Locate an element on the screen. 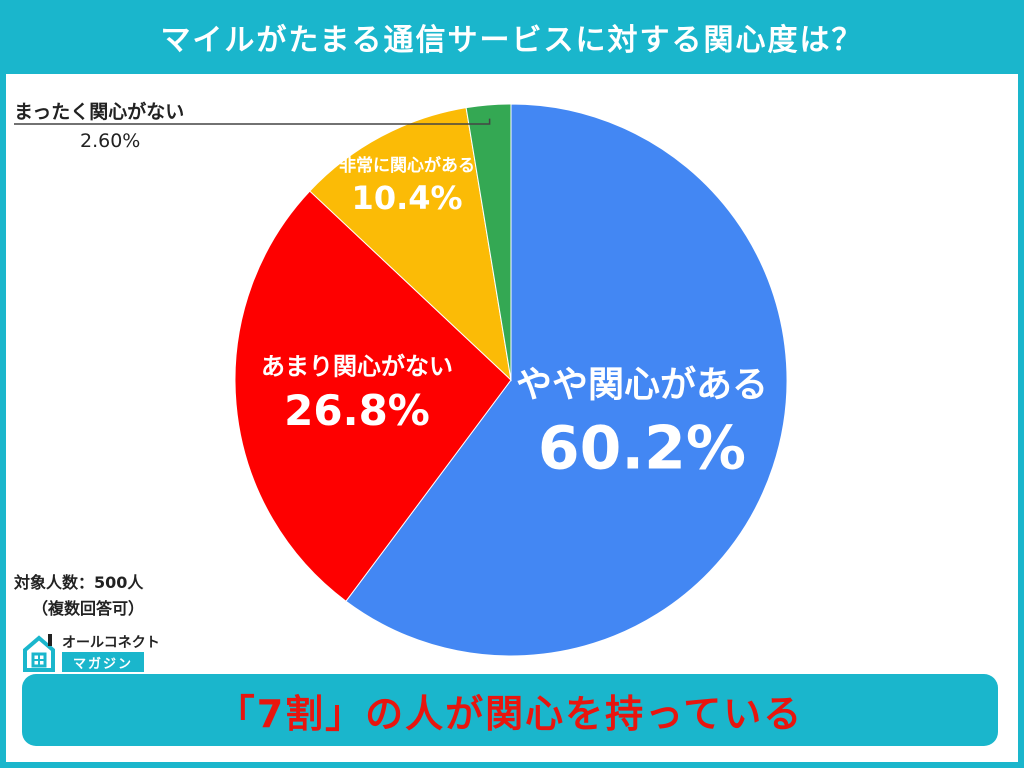 This screenshot has height=768, width=1024. logo: オールコネクト マガジン is located at coordinates (92, 653).